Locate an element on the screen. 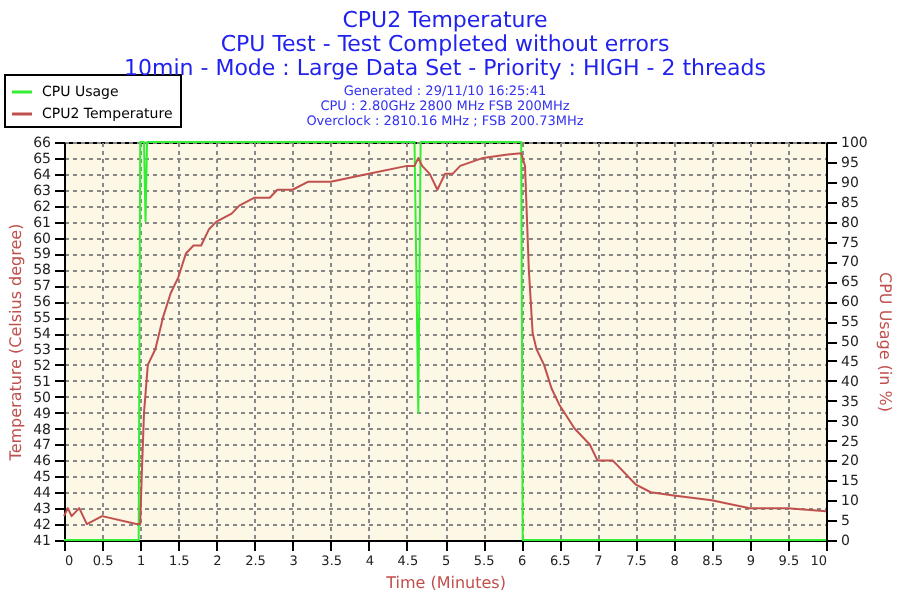 This screenshot has width=900, height=600. chart-subtitle: CPU Test - Test Completed without errors is located at coordinates (445, 44).